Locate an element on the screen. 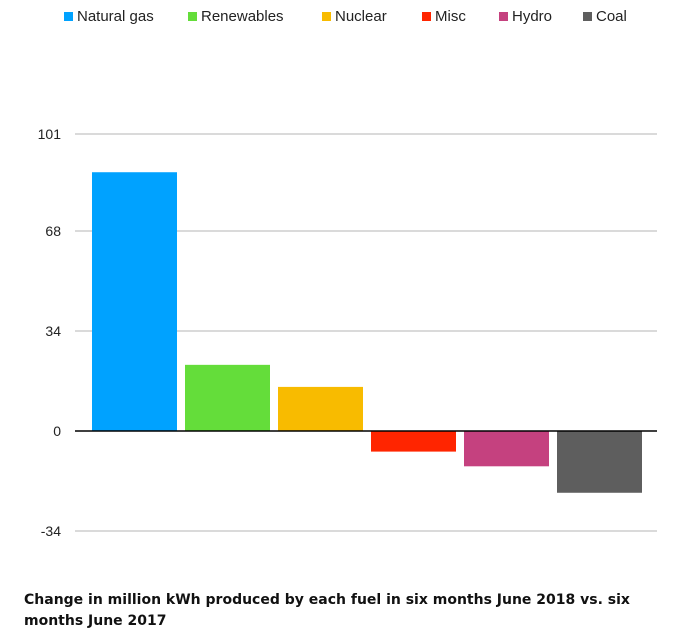  legend-item-misc: Misc is located at coordinates (444, 16).